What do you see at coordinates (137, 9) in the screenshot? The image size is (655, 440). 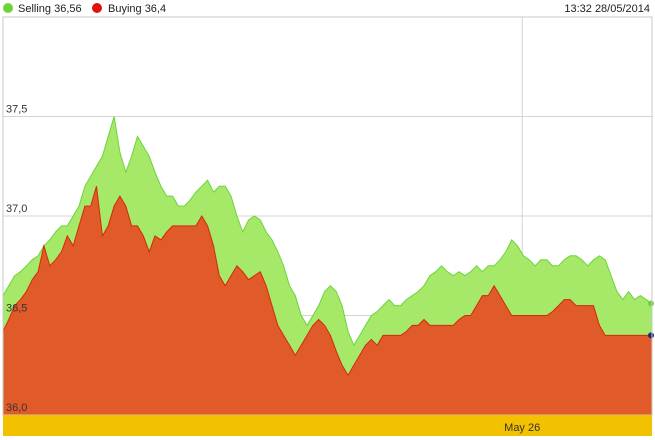 I see `legend-label-buying: Buying 36,4` at bounding box center [137, 9].